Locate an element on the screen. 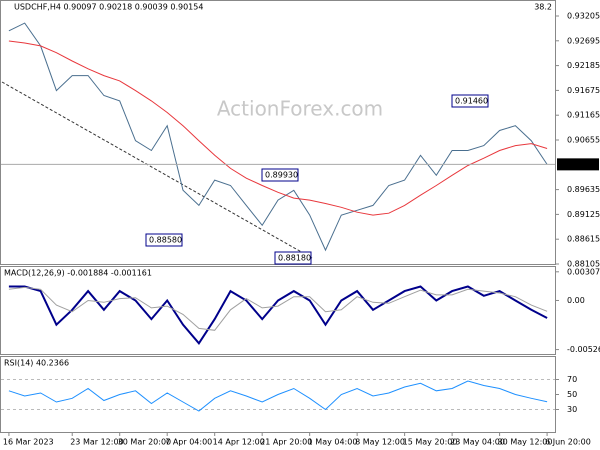 This screenshot has height=450, width=600. annotation: 0.88580 is located at coordinates (165, 240).